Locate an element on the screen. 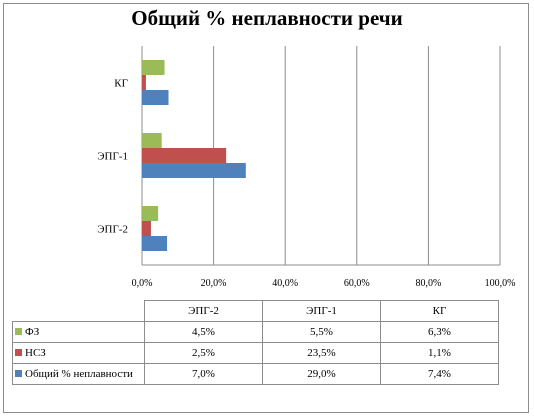 This screenshot has width=534, height=419. column-header: ЭПГ-1 is located at coordinates (321, 311).